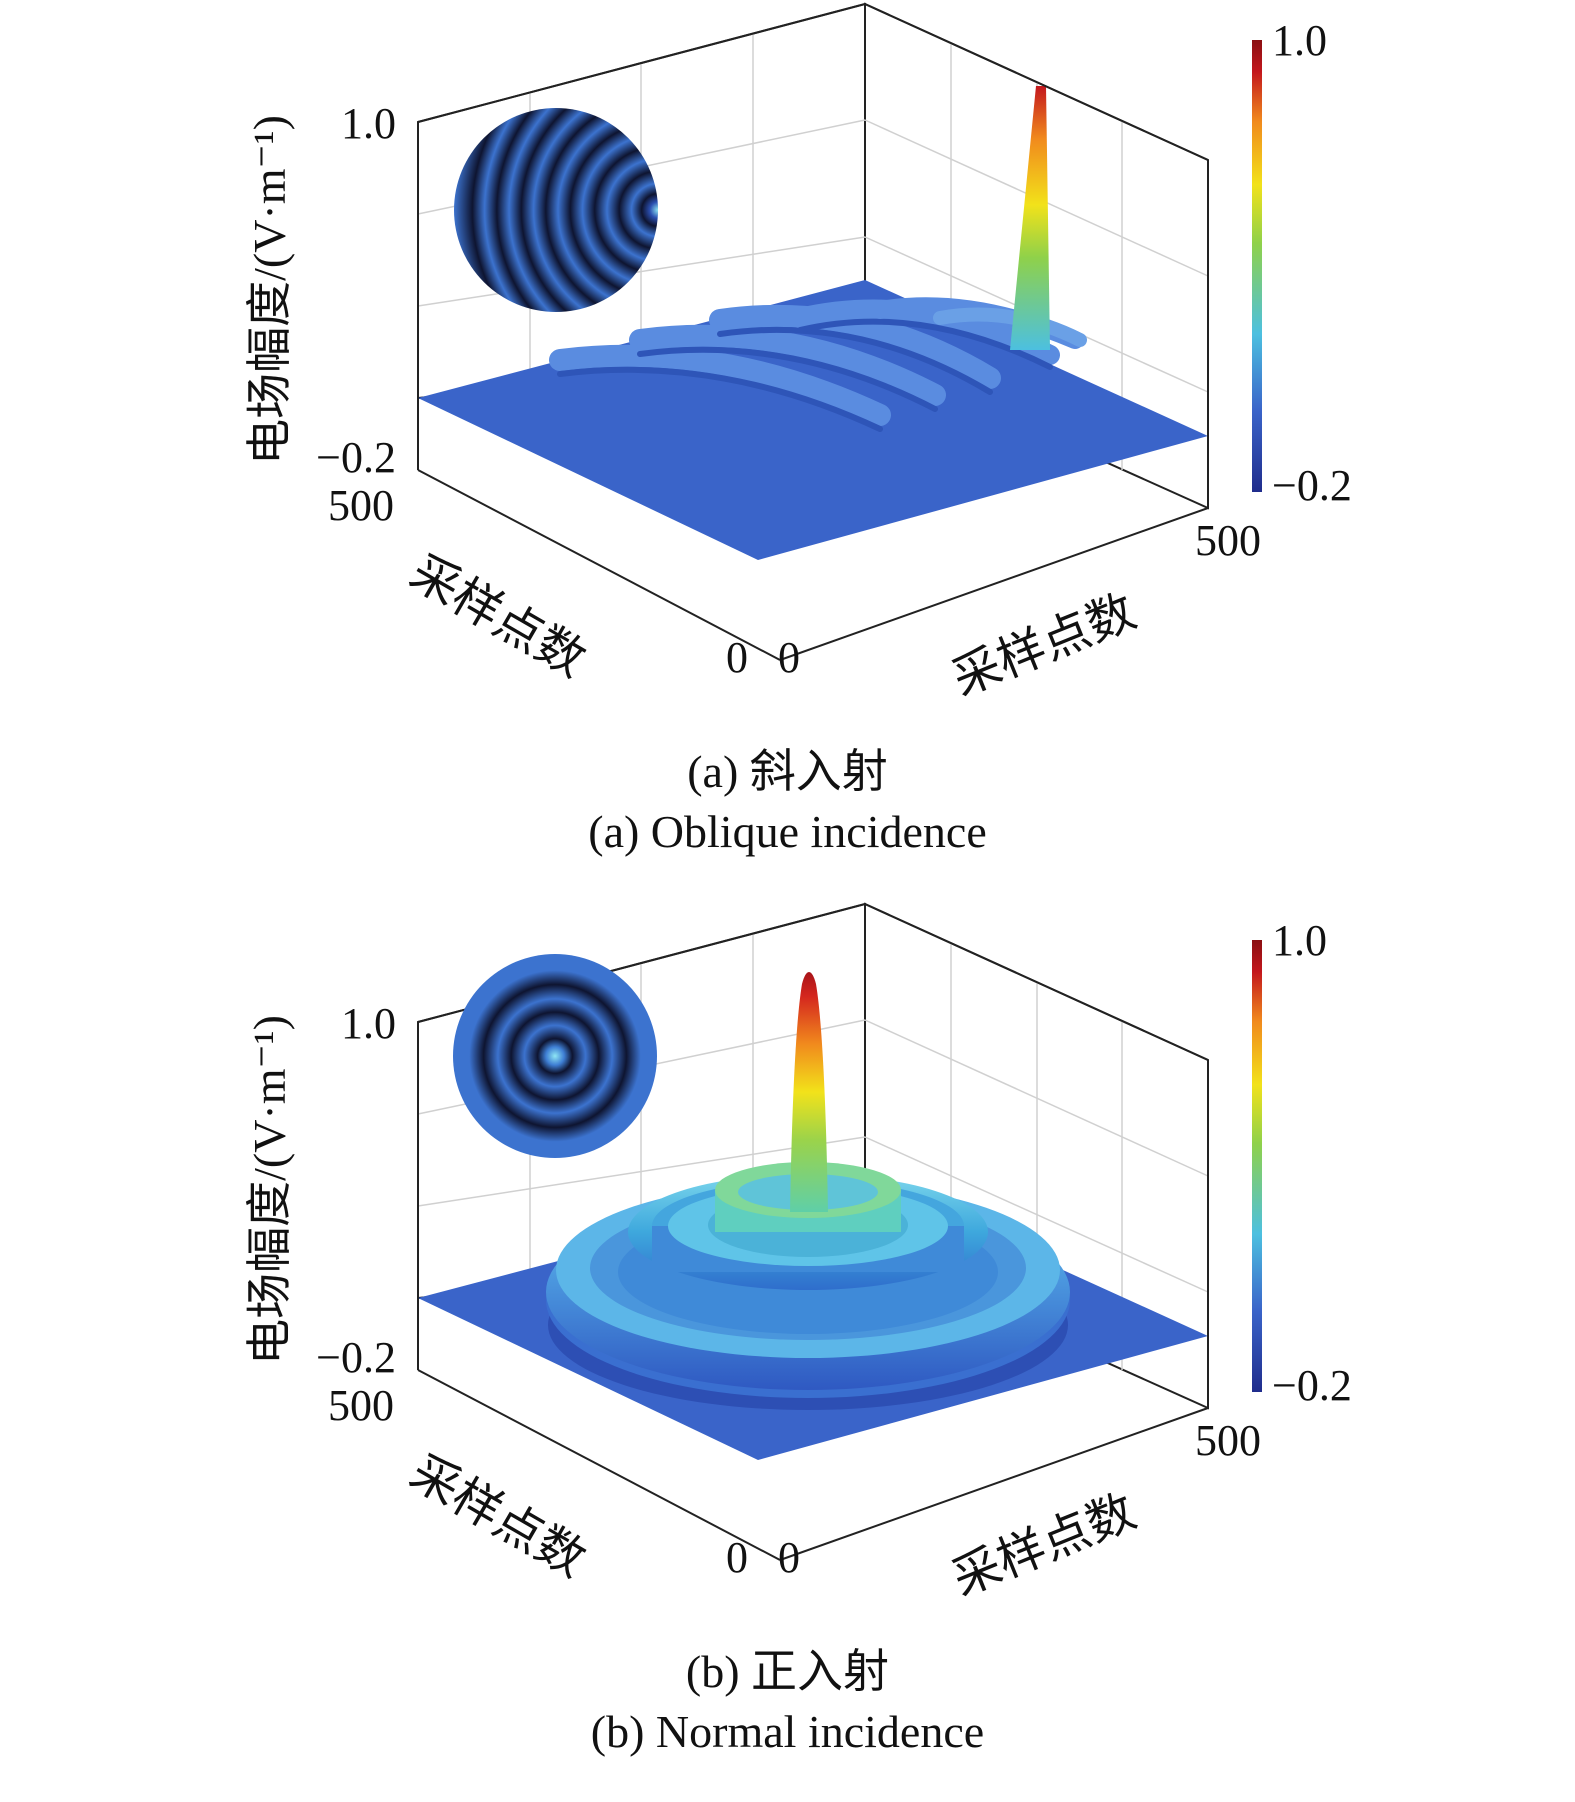  What do you see at coordinates (1312, 485) in the screenshot?
I see `colorbar-tick-bottom: −0.2` at bounding box center [1312, 485].